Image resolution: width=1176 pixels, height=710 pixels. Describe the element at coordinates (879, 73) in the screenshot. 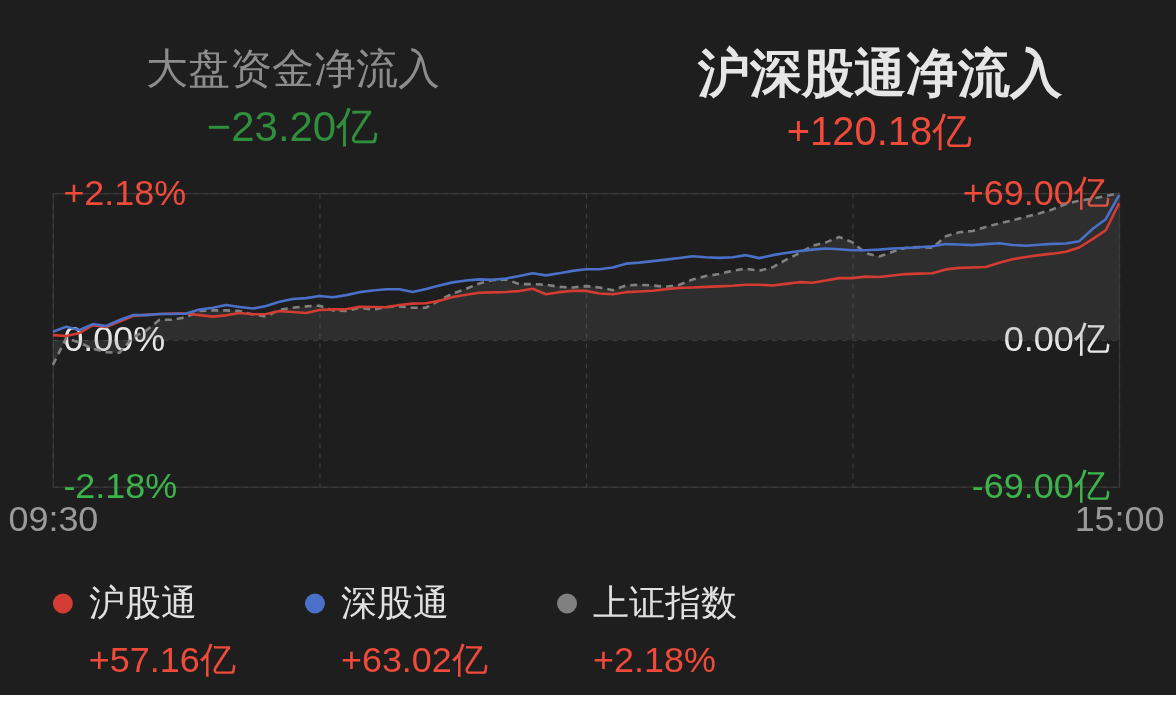

I see `chart-title: 沪深股通净流入` at that location.